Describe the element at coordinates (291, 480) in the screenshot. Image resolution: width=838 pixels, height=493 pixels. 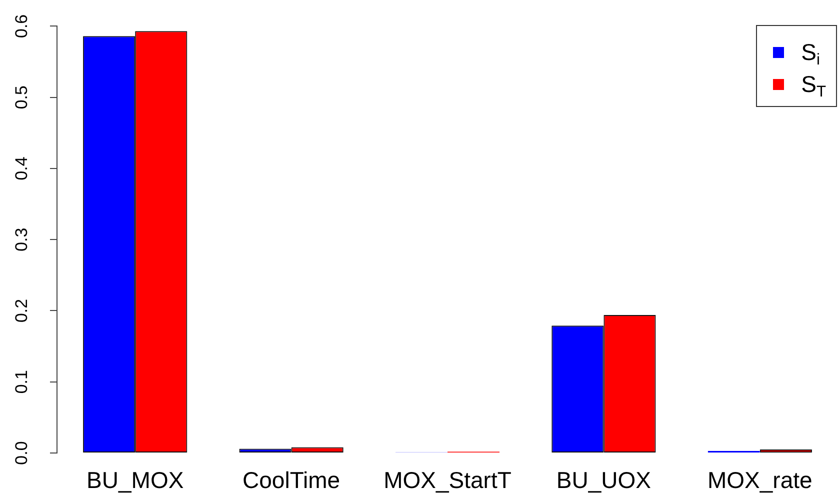
I see `x-tick-label: CoolTime` at that location.